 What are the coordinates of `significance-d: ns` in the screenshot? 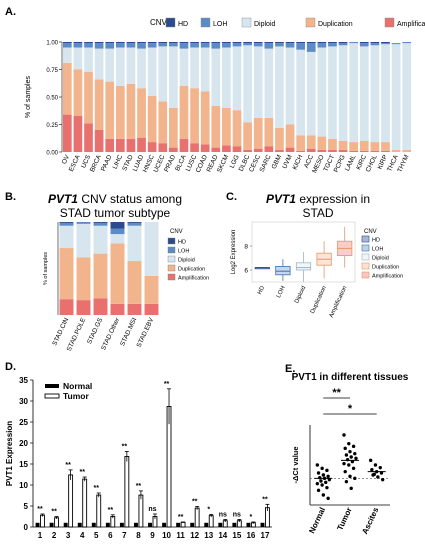 It's located at (237, 514).